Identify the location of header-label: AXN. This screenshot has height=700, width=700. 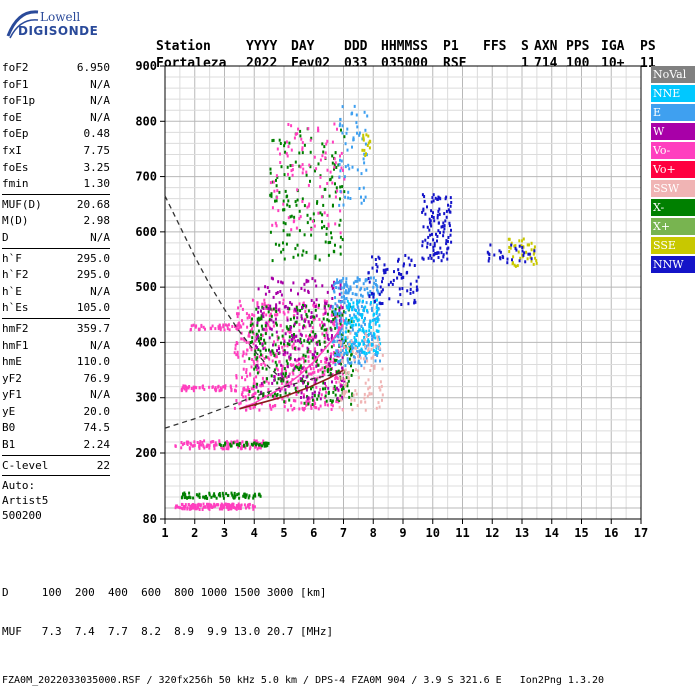
(546, 46).